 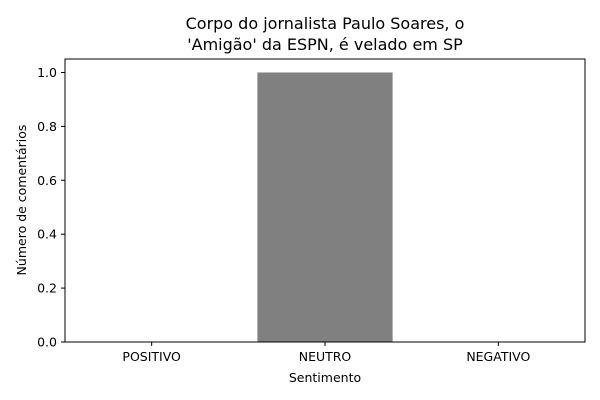 What do you see at coordinates (47, 126) in the screenshot?
I see `y-tick-label: 0.8` at bounding box center [47, 126].